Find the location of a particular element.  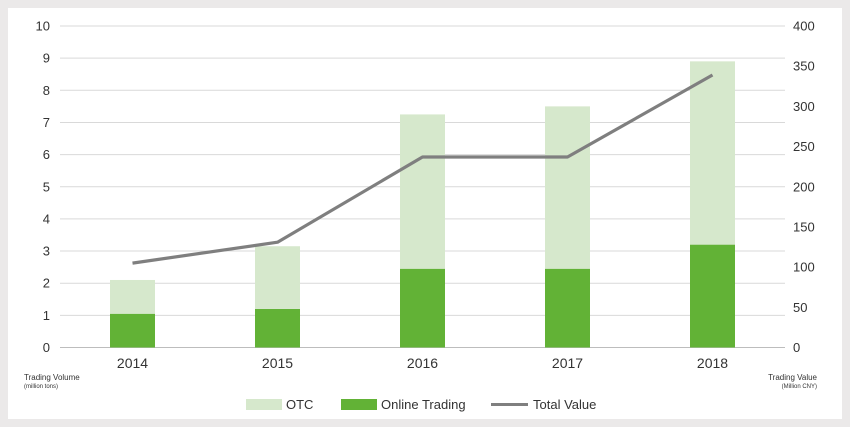

right-axis-ticks: 0 50 100 150 200 250 300 350 400 is located at coordinates (804, 187).